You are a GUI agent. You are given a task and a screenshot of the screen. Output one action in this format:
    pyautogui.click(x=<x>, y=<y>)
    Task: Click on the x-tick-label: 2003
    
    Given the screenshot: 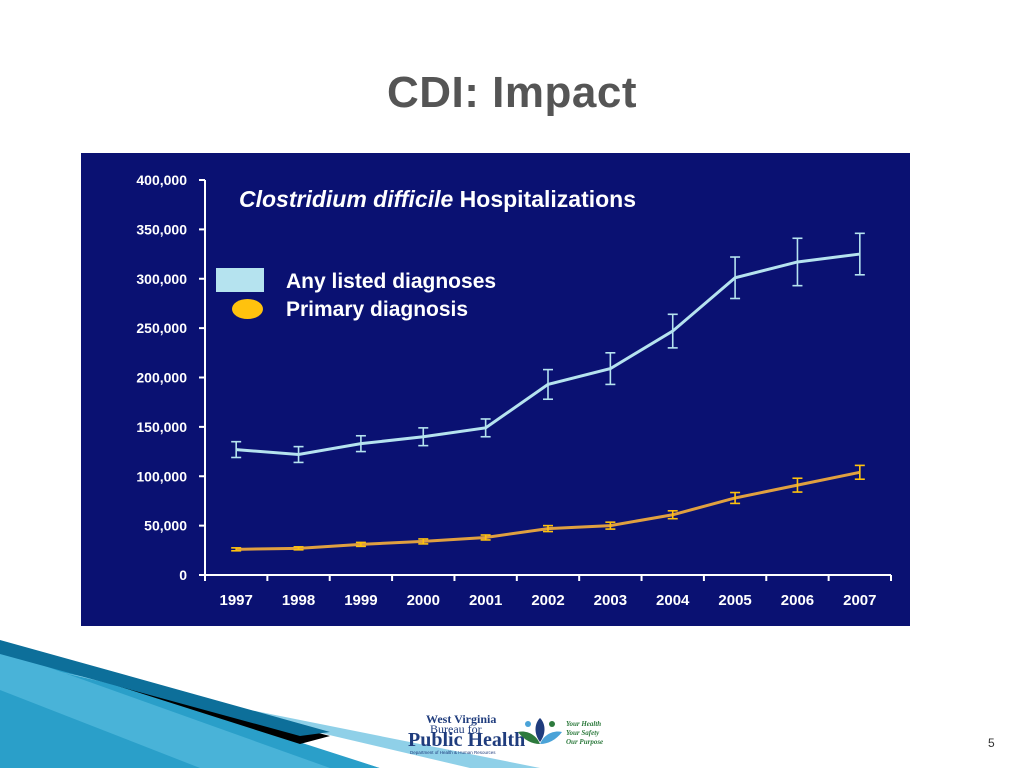 What is the action you would take?
    pyautogui.click(x=610, y=600)
    